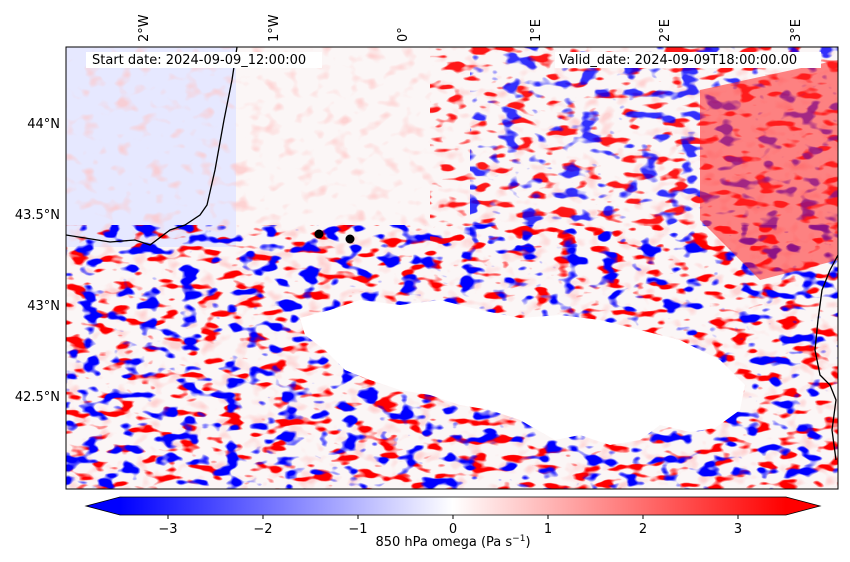  What do you see at coordinates (199, 60) in the screenshot?
I see `start-date-label: Start date: 2024-09-09_12:00:00` at bounding box center [199, 60].